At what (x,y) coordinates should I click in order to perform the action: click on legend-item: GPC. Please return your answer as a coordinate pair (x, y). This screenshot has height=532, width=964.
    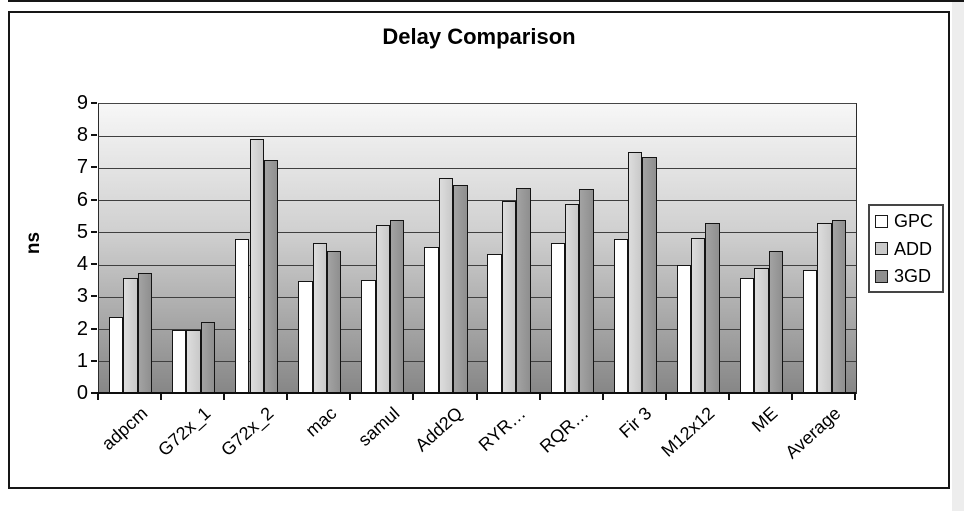
    Looking at the image, I should click on (906, 221).